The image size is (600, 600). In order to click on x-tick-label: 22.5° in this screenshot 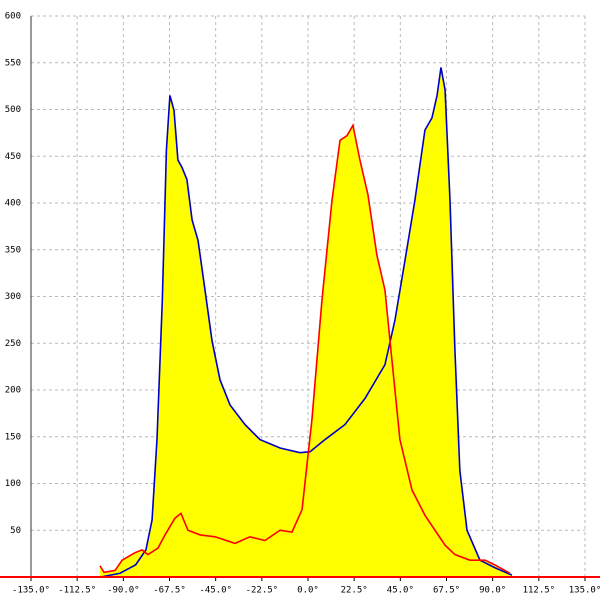, I will do `click(354, 591)`.